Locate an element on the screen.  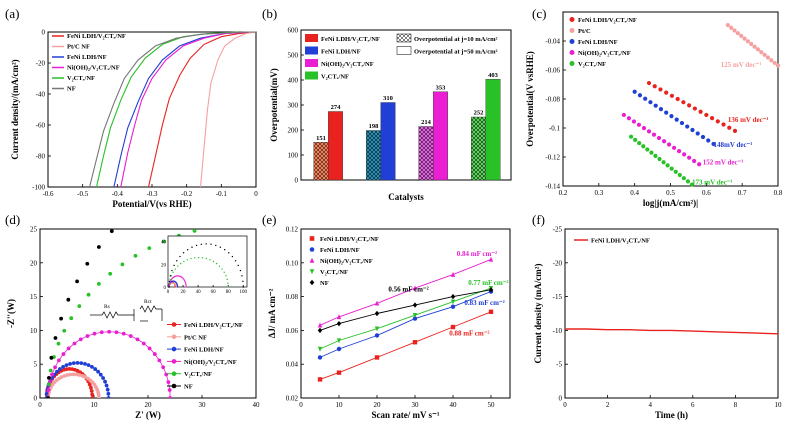
x-tick-label: 0.7 is located at coordinates (742, 193).